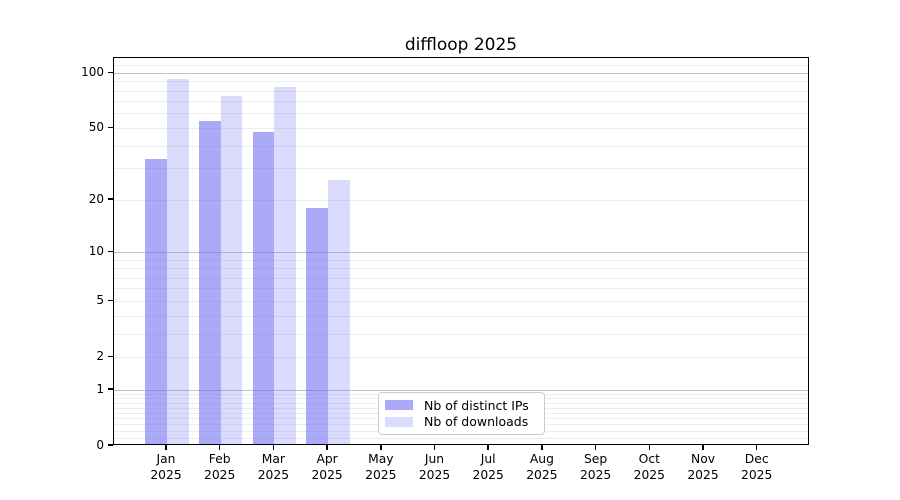  I want to click on month-name: Jun, so click(434, 459).